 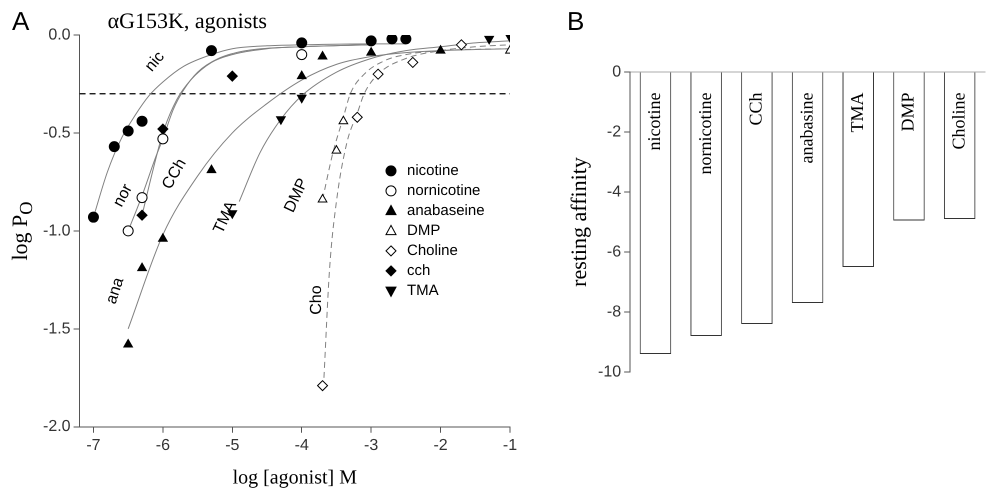 What do you see at coordinates (56, 329) in the screenshot?
I see `y-tick-label: -1.5` at bounding box center [56, 329].